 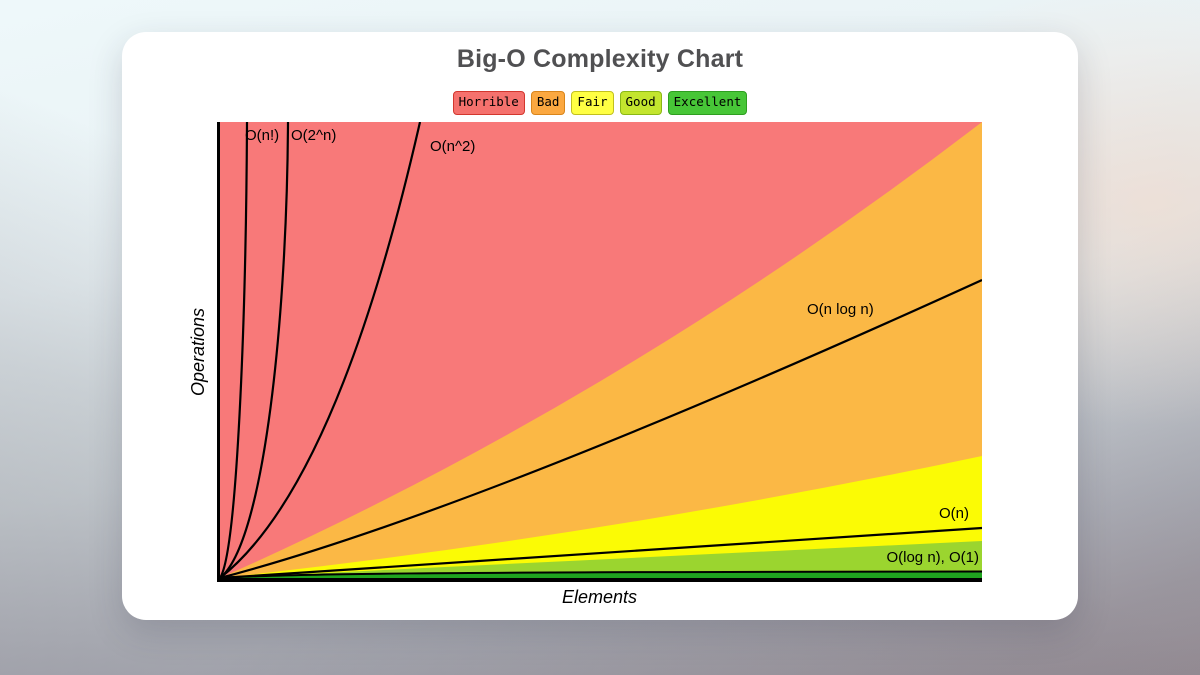 What do you see at coordinates (601, 559) in the screenshot?
I see `region-good` at bounding box center [601, 559].